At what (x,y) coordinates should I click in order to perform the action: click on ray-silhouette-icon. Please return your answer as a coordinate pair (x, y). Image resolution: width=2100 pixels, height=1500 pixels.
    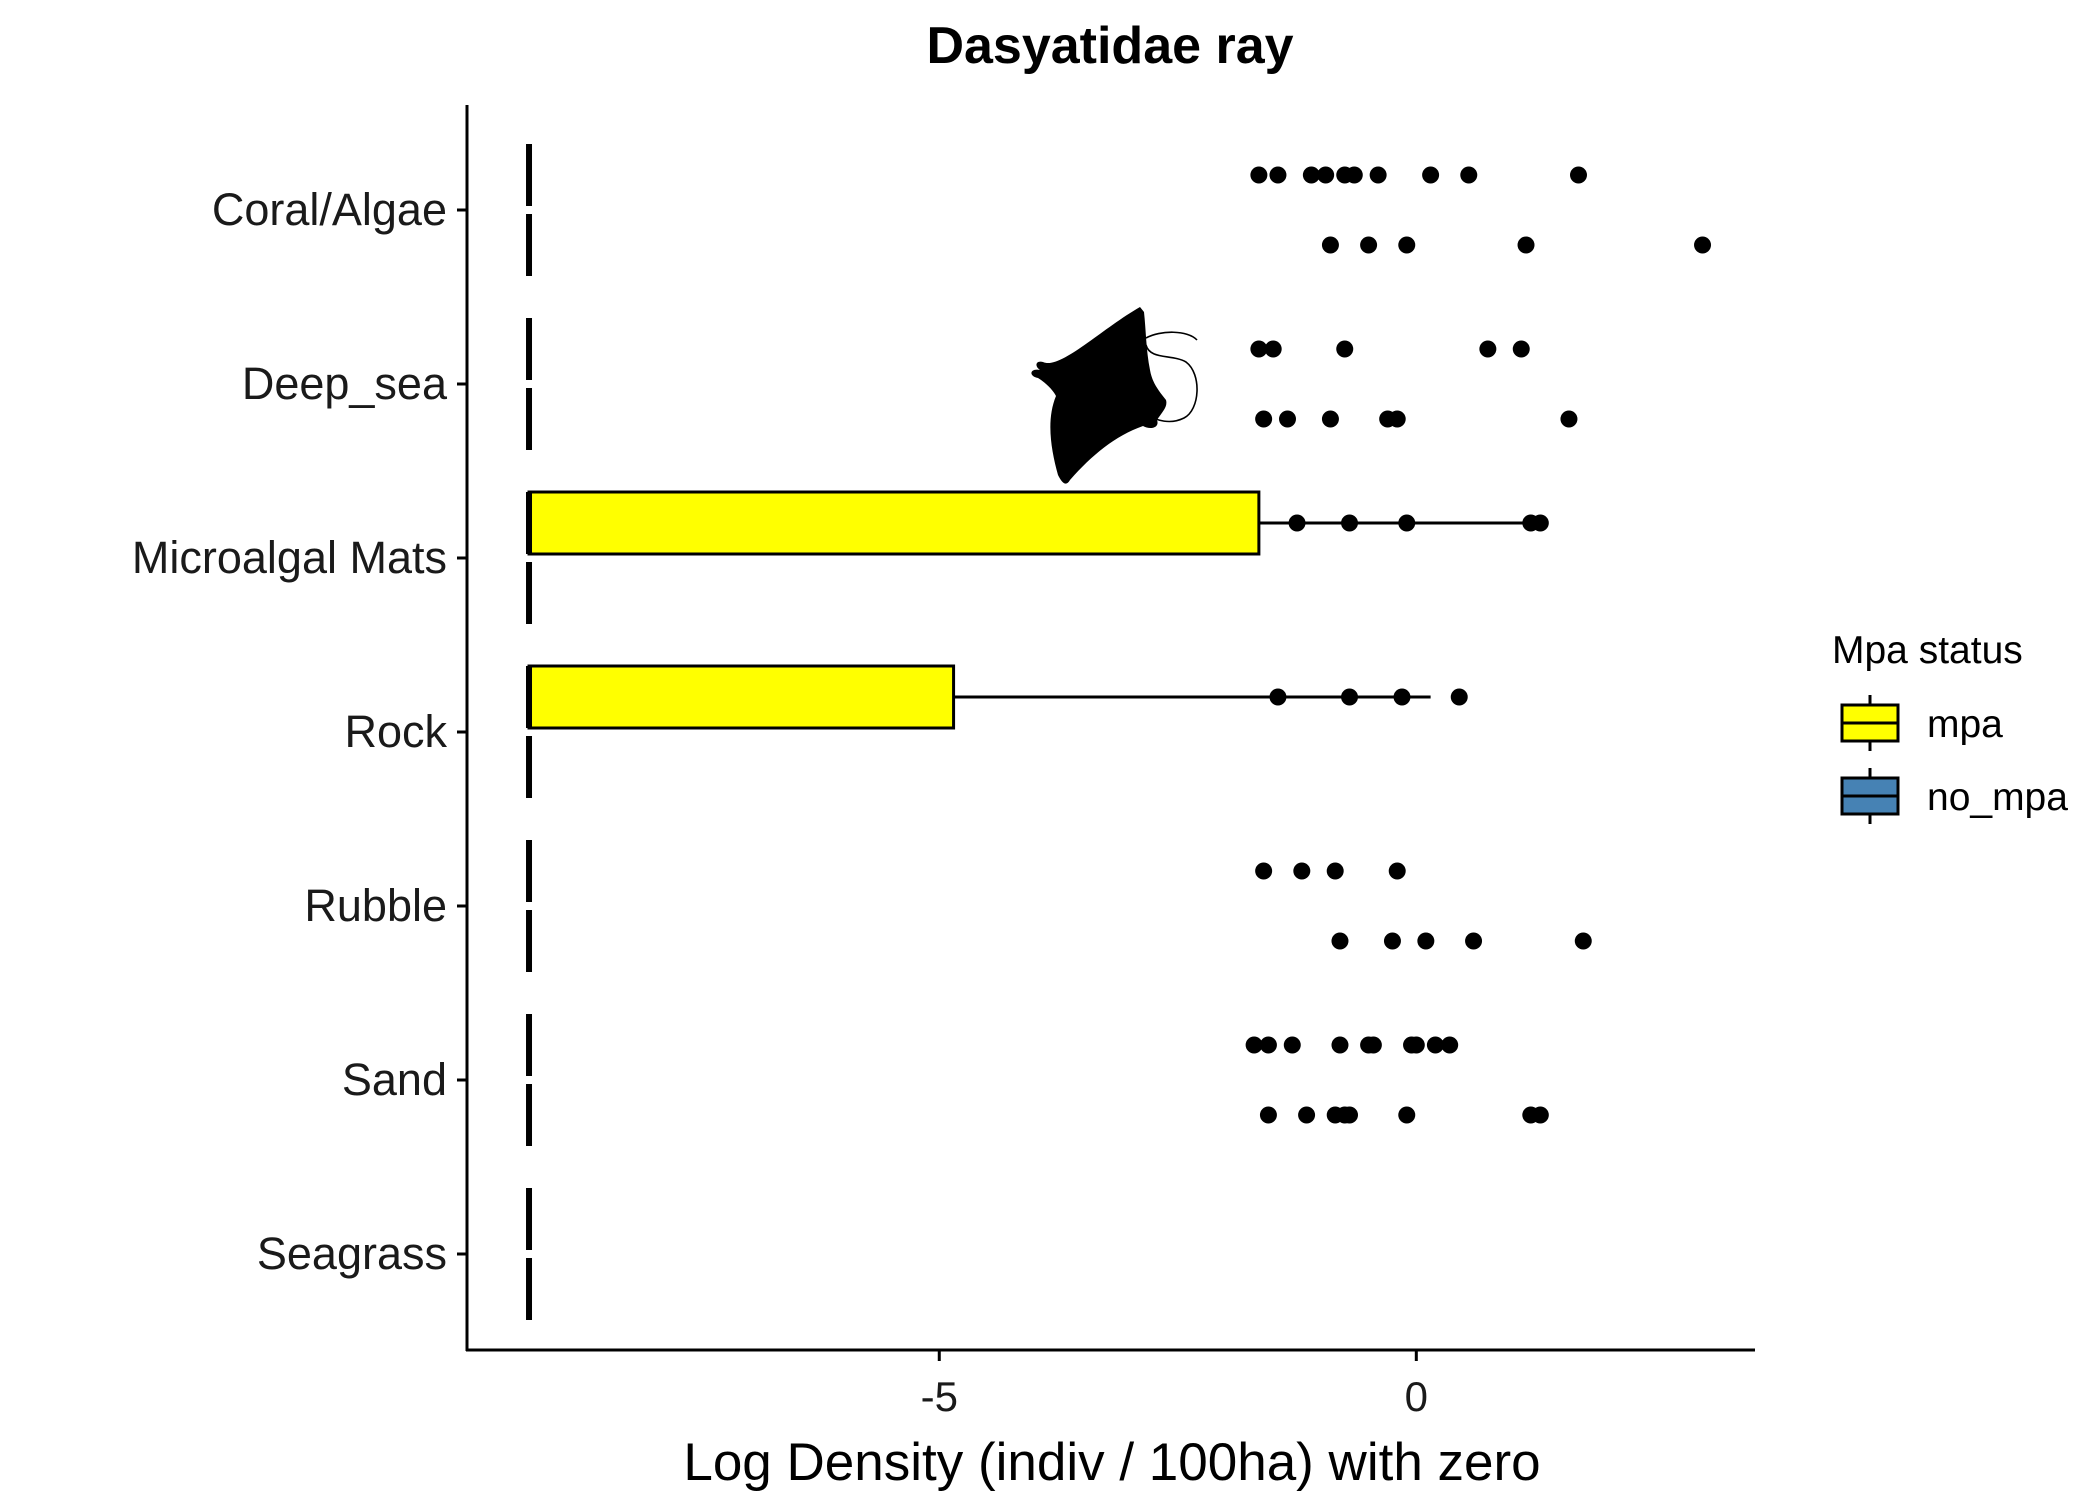
    Looking at the image, I should click on (1114, 395).